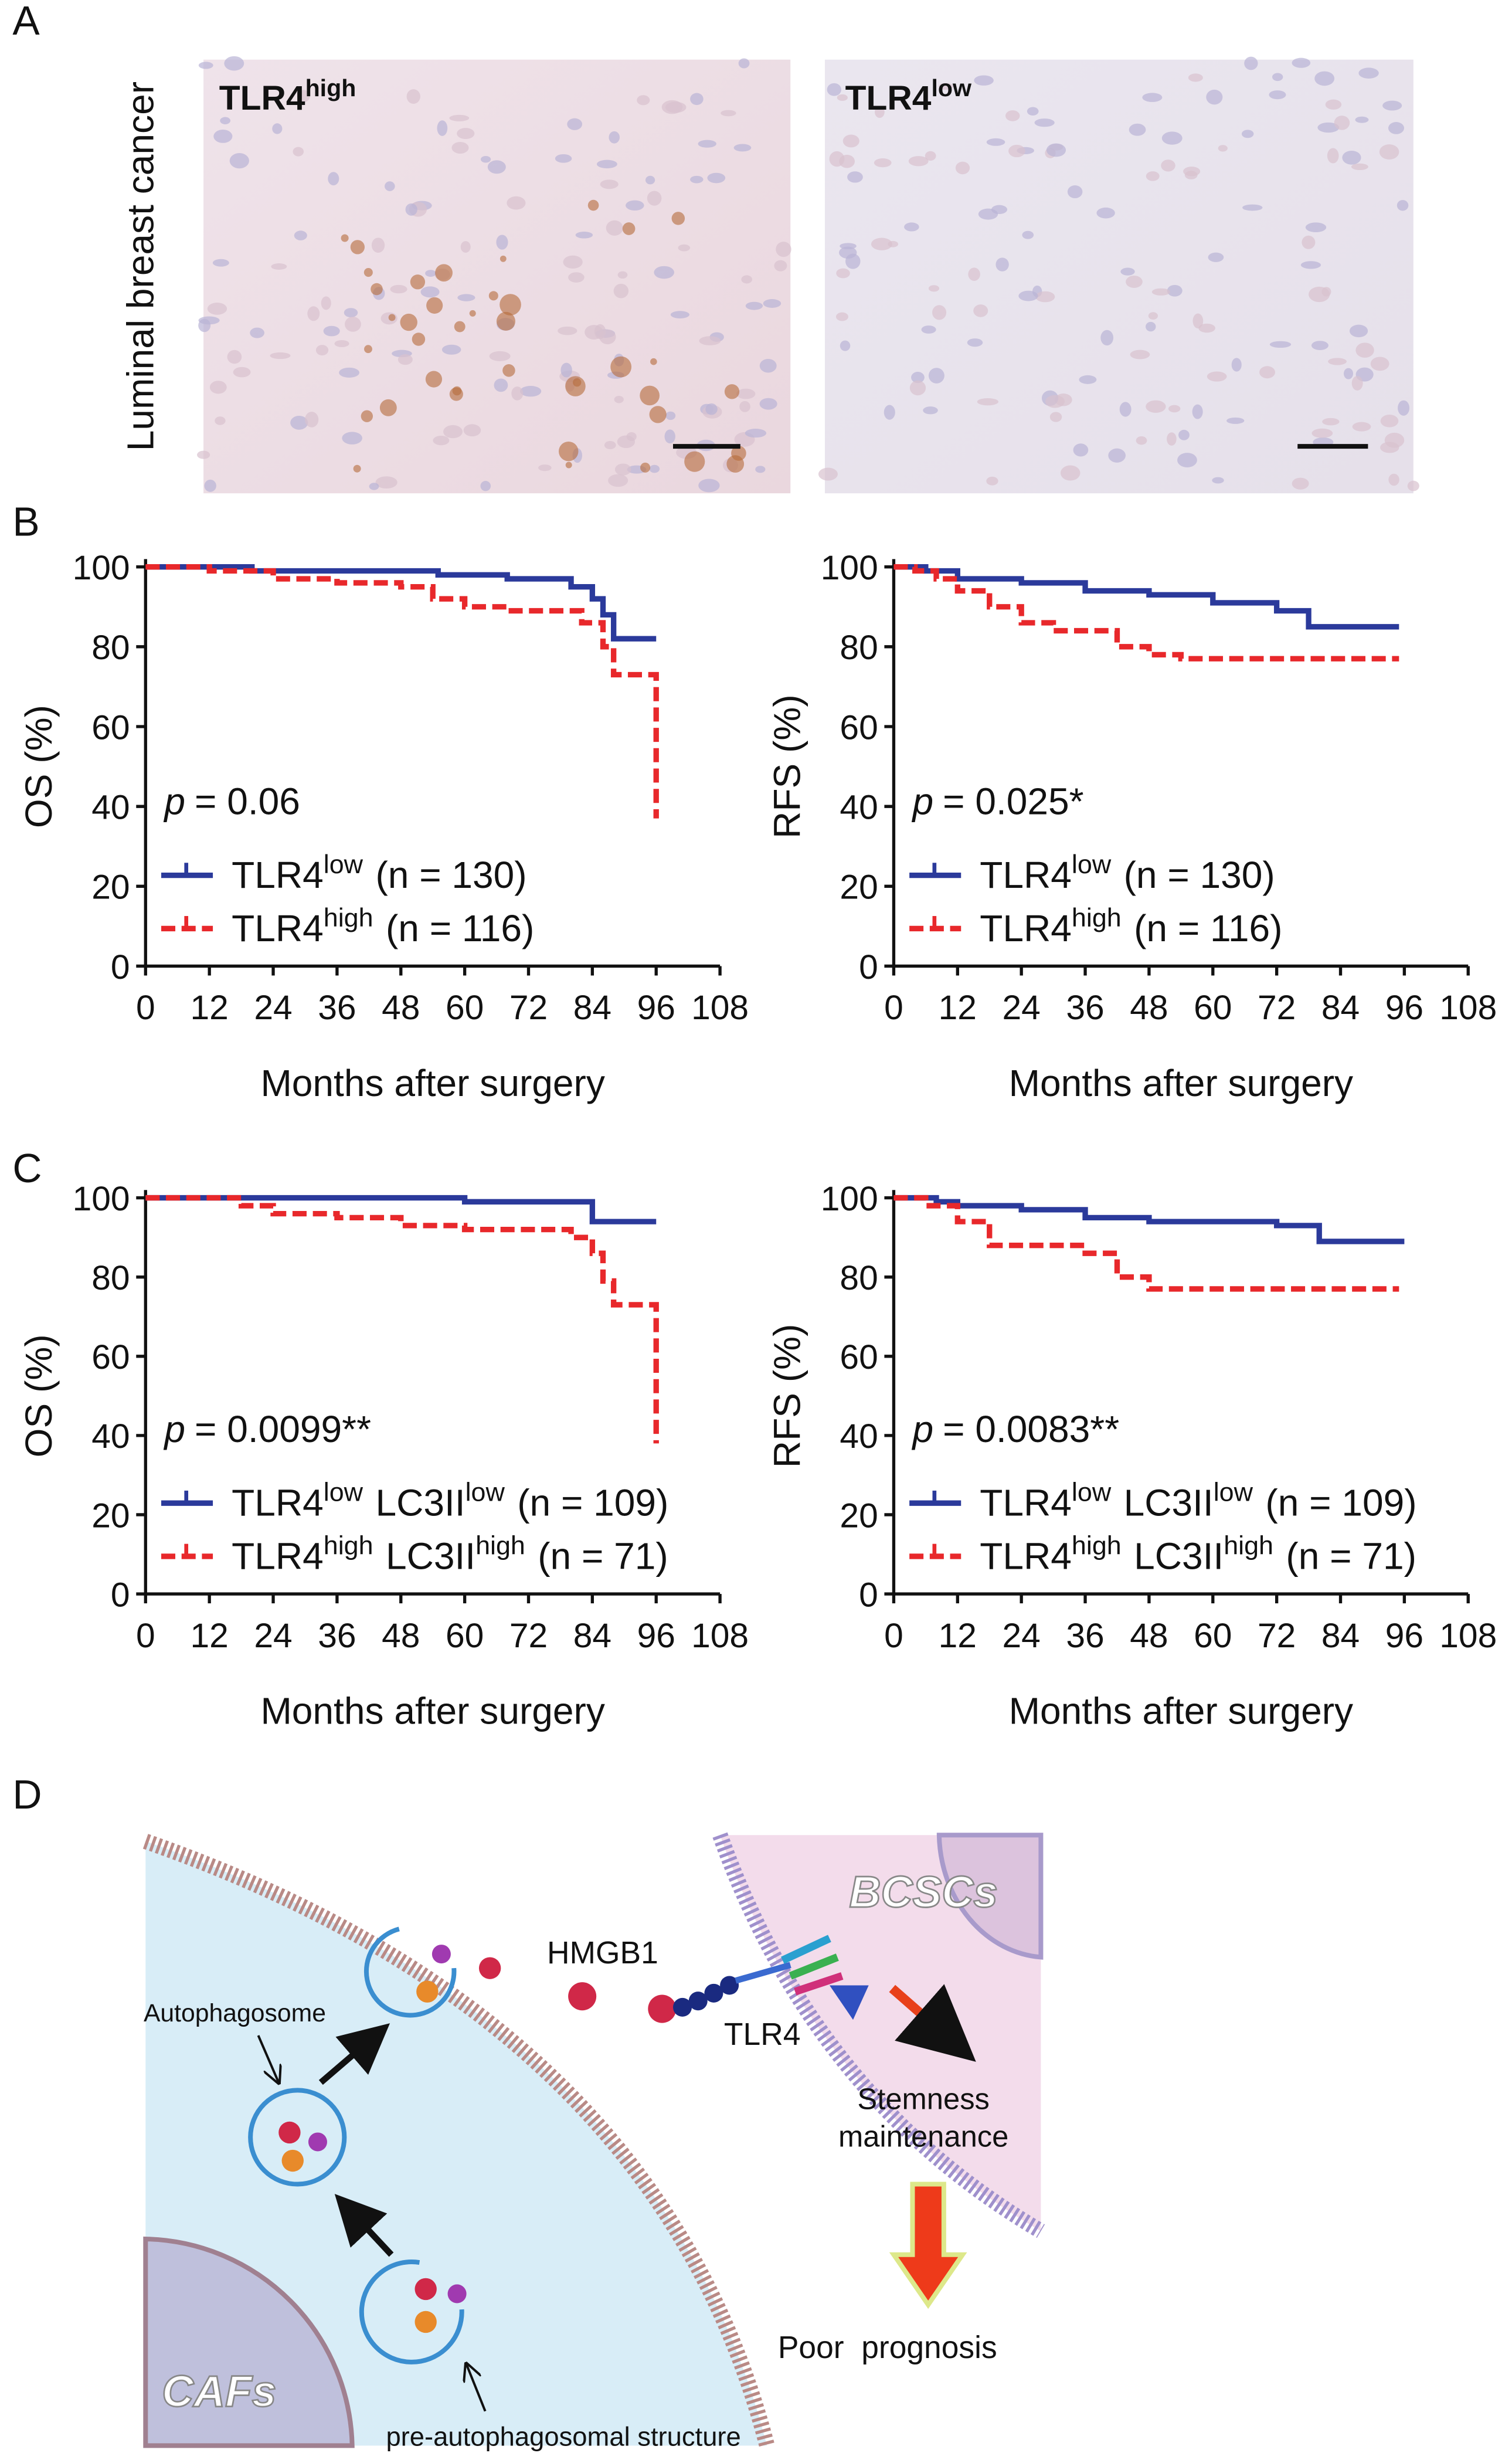 The width and height of the screenshot is (1512, 2463). What do you see at coordinates (729, 1985) in the screenshot?
I see `receptor-bead` at bounding box center [729, 1985].